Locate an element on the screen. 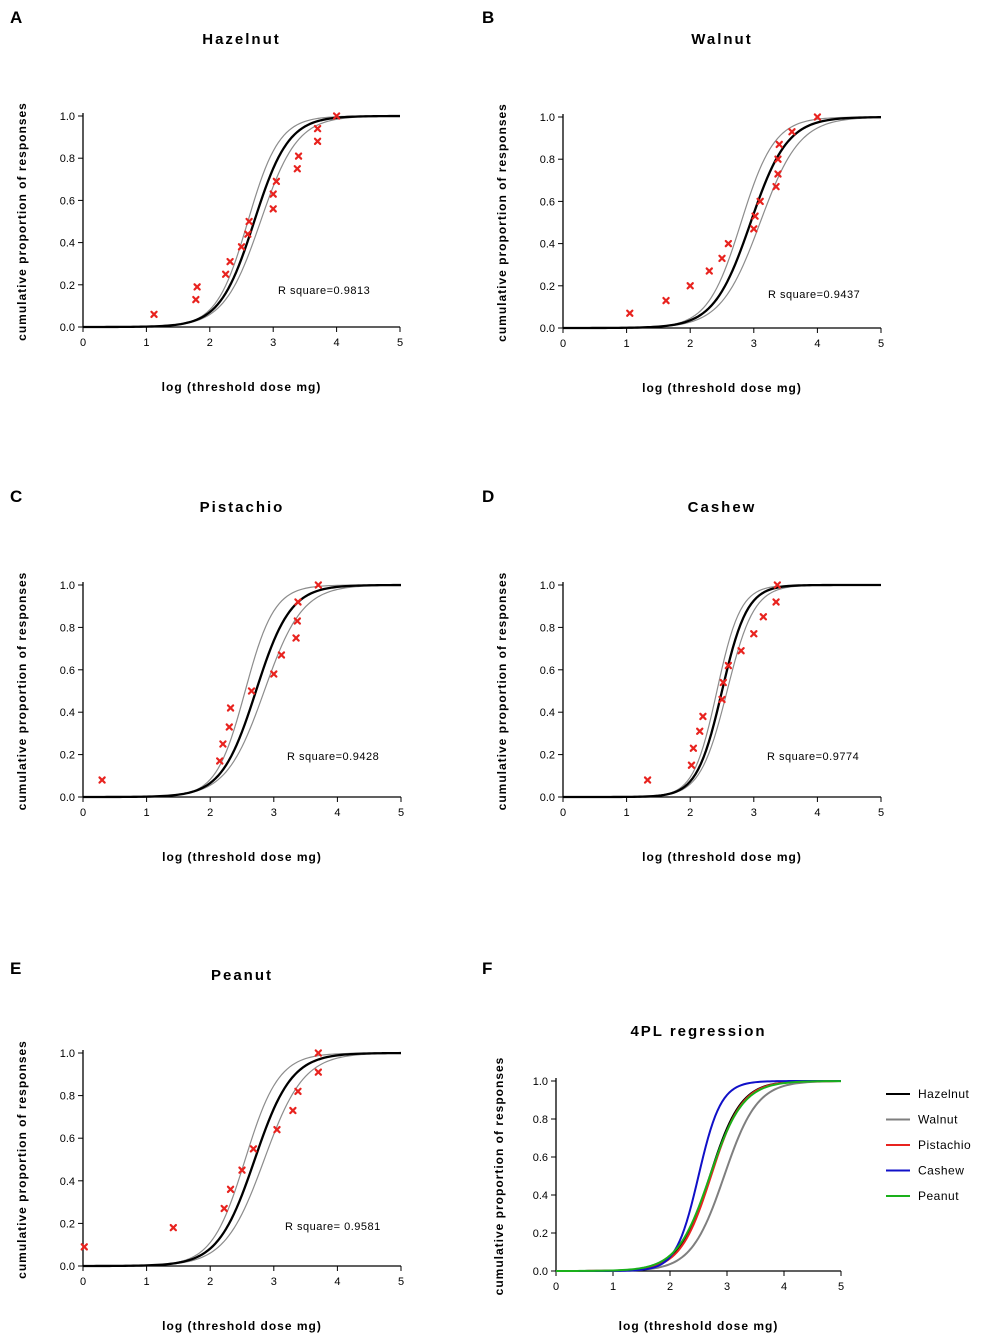 The image size is (983, 1339). r-square-a: R square=0.9813 is located at coordinates (324, 291).